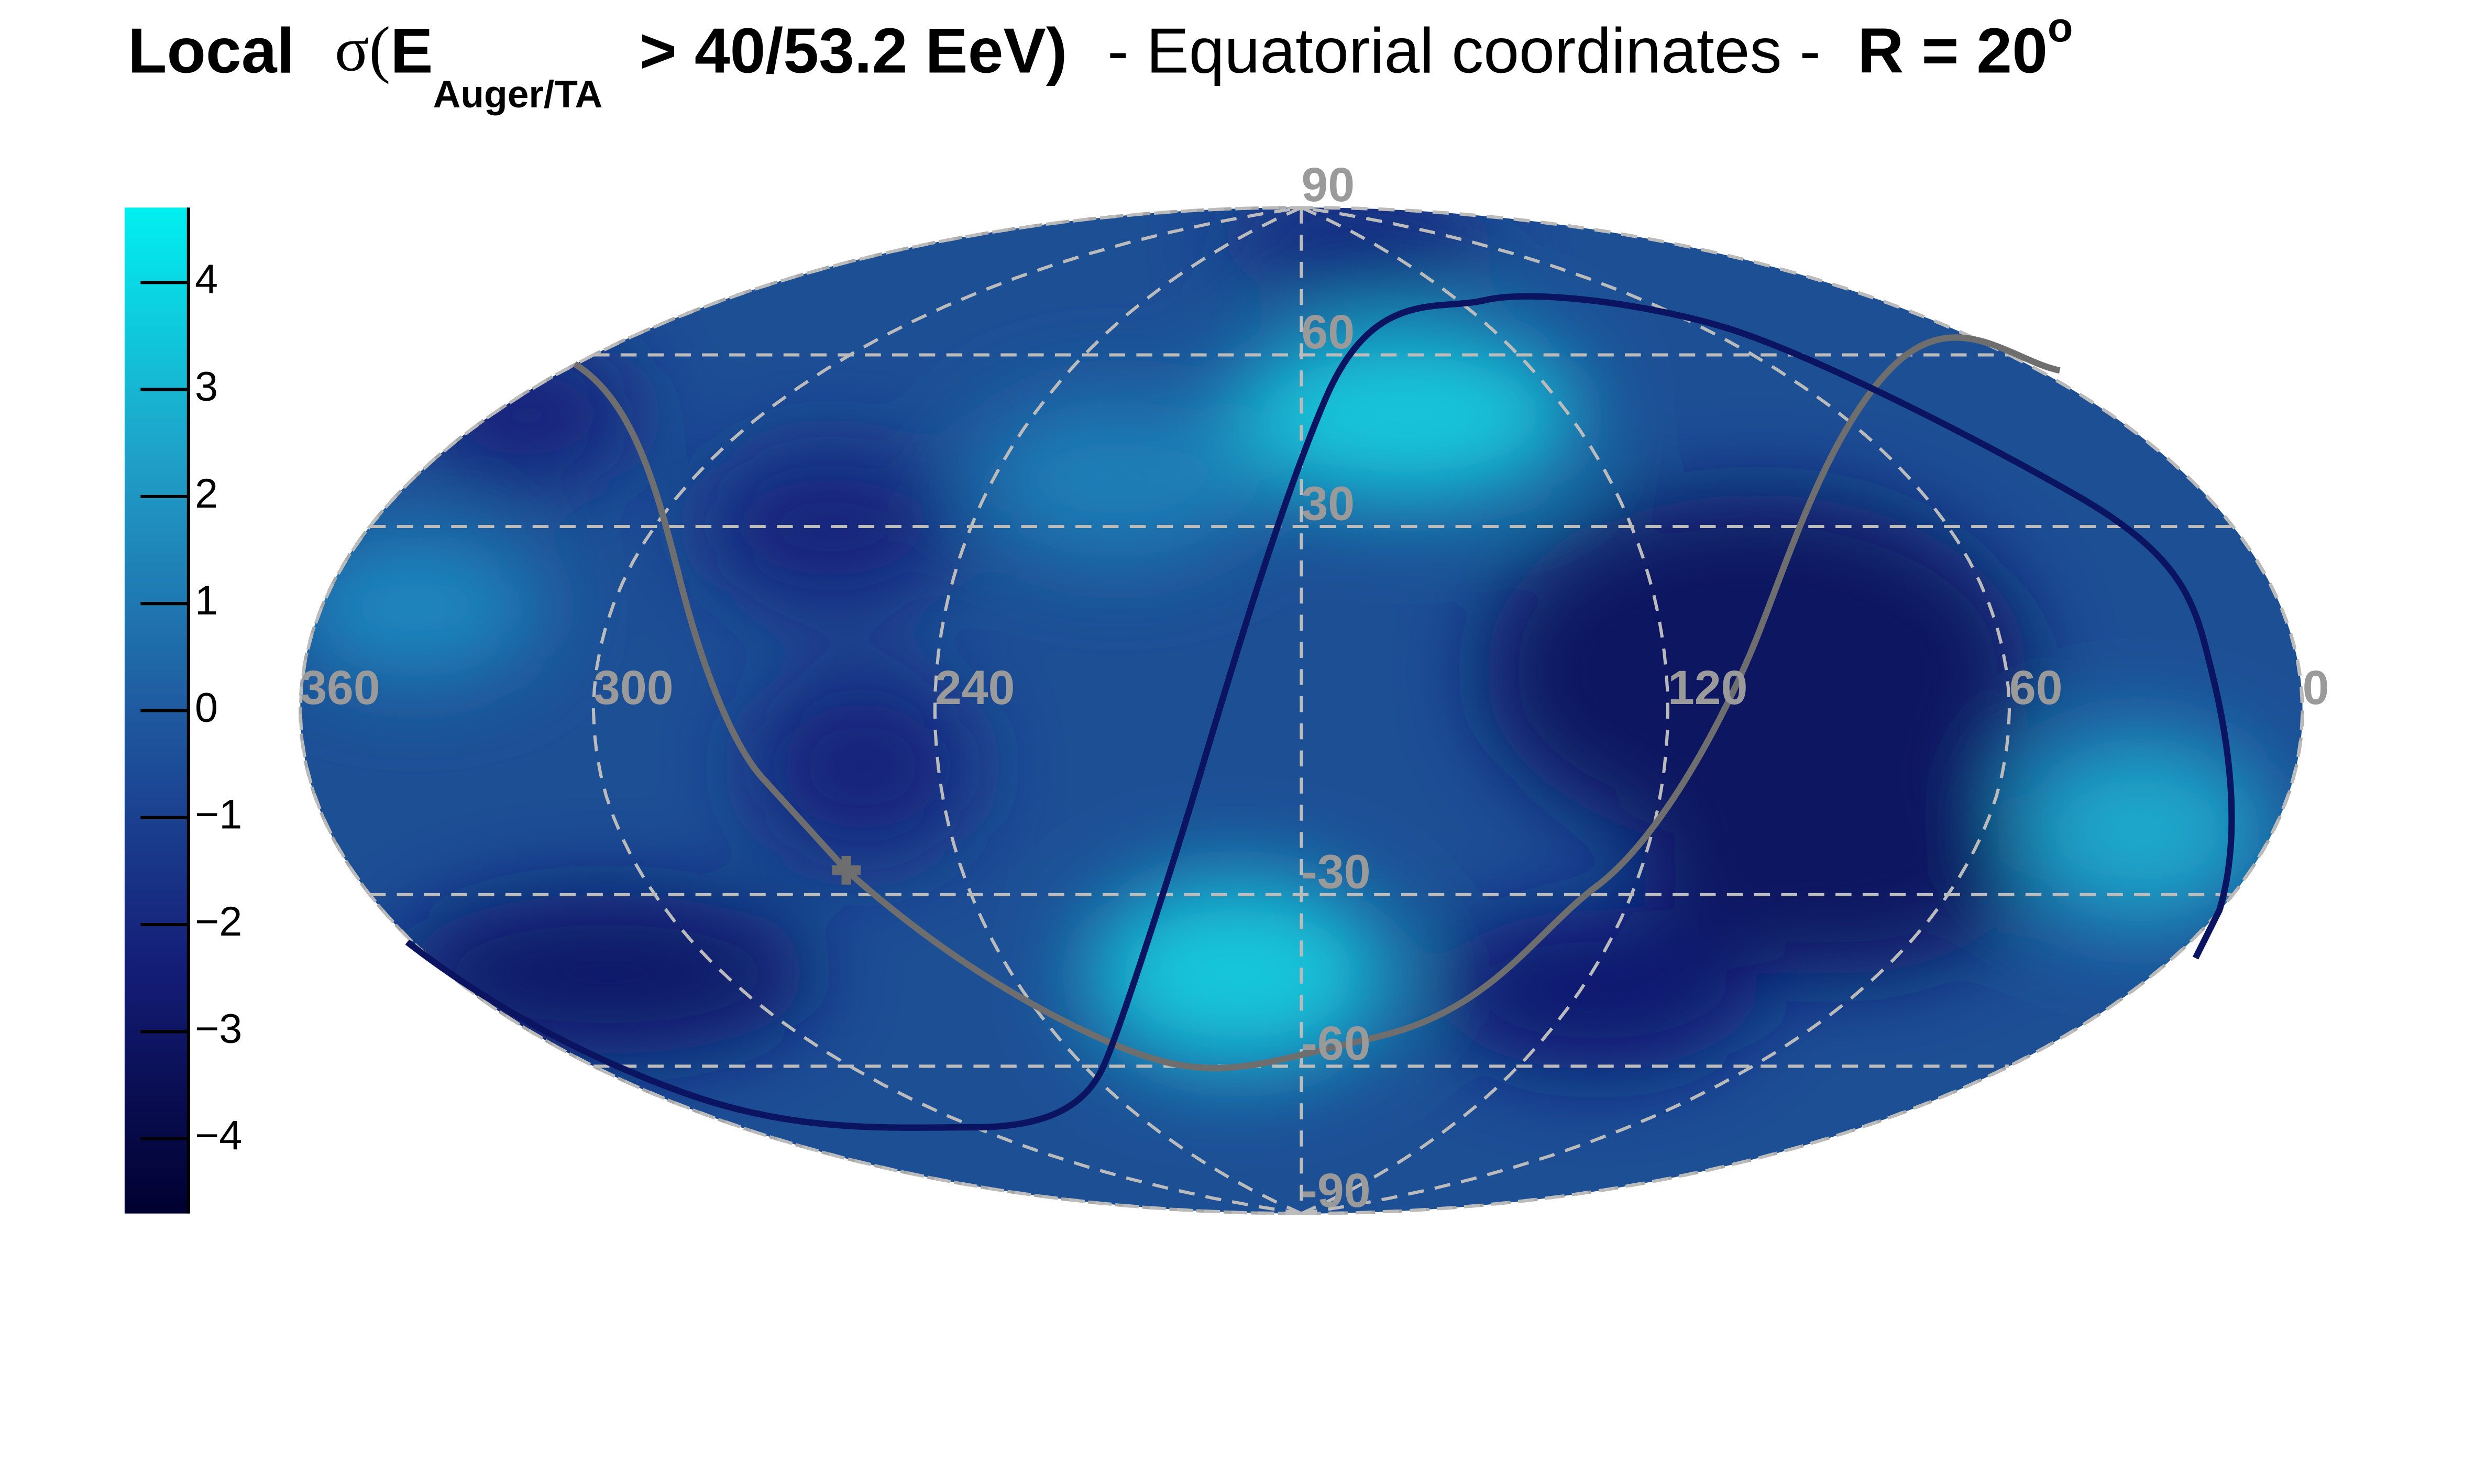 Image resolution: width=2475 pixels, height=1484 pixels. I want to click on title-subscript: Auger/TA, so click(518, 94).